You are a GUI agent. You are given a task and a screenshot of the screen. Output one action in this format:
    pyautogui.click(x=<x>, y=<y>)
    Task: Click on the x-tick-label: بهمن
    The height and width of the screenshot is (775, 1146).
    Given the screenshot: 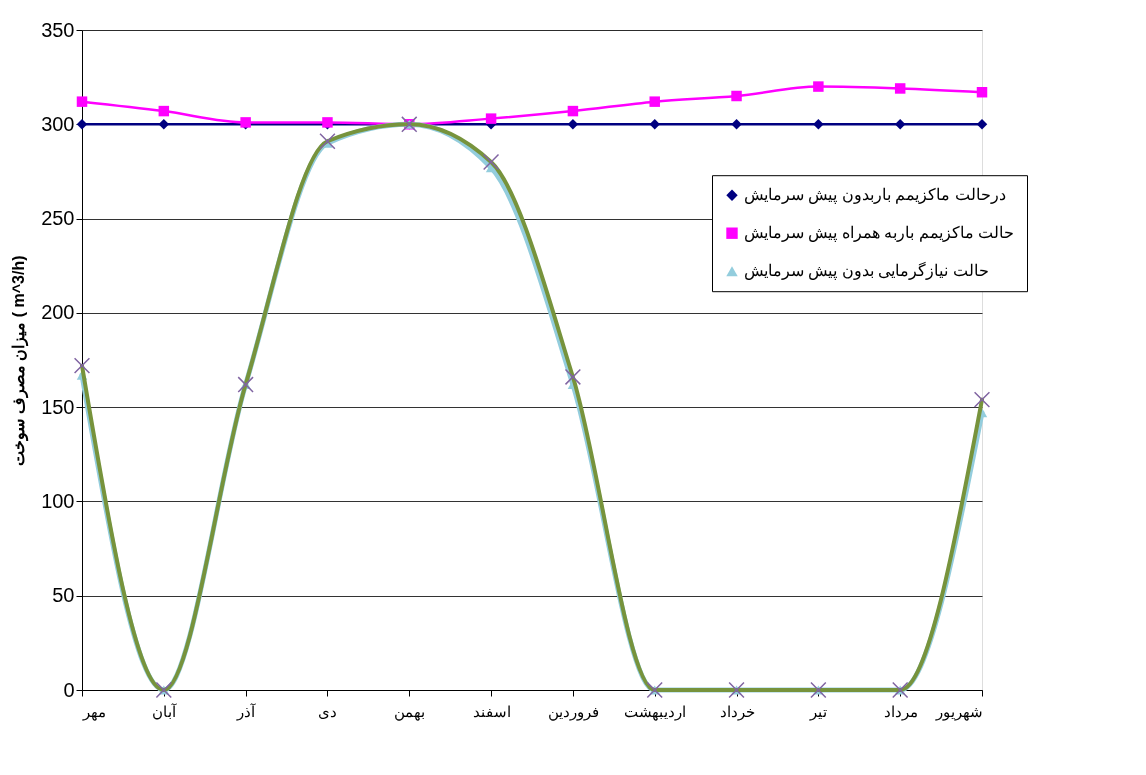 What is the action you would take?
    pyautogui.click(x=410, y=711)
    